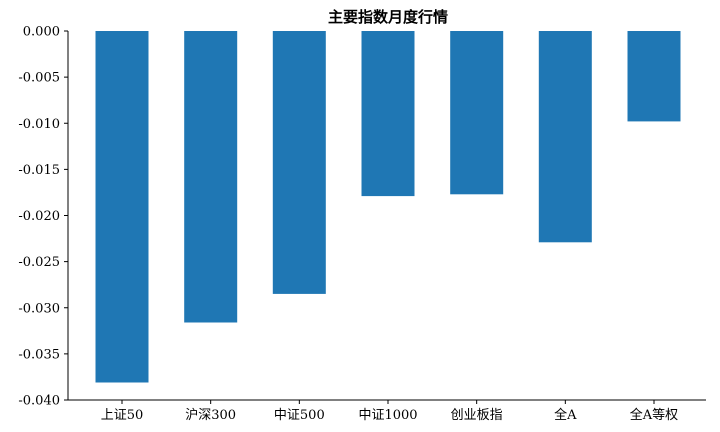 This screenshot has width=720, height=432. Describe the element at coordinates (299, 415) in the screenshot. I see `x-tick-label: 中证500` at that location.